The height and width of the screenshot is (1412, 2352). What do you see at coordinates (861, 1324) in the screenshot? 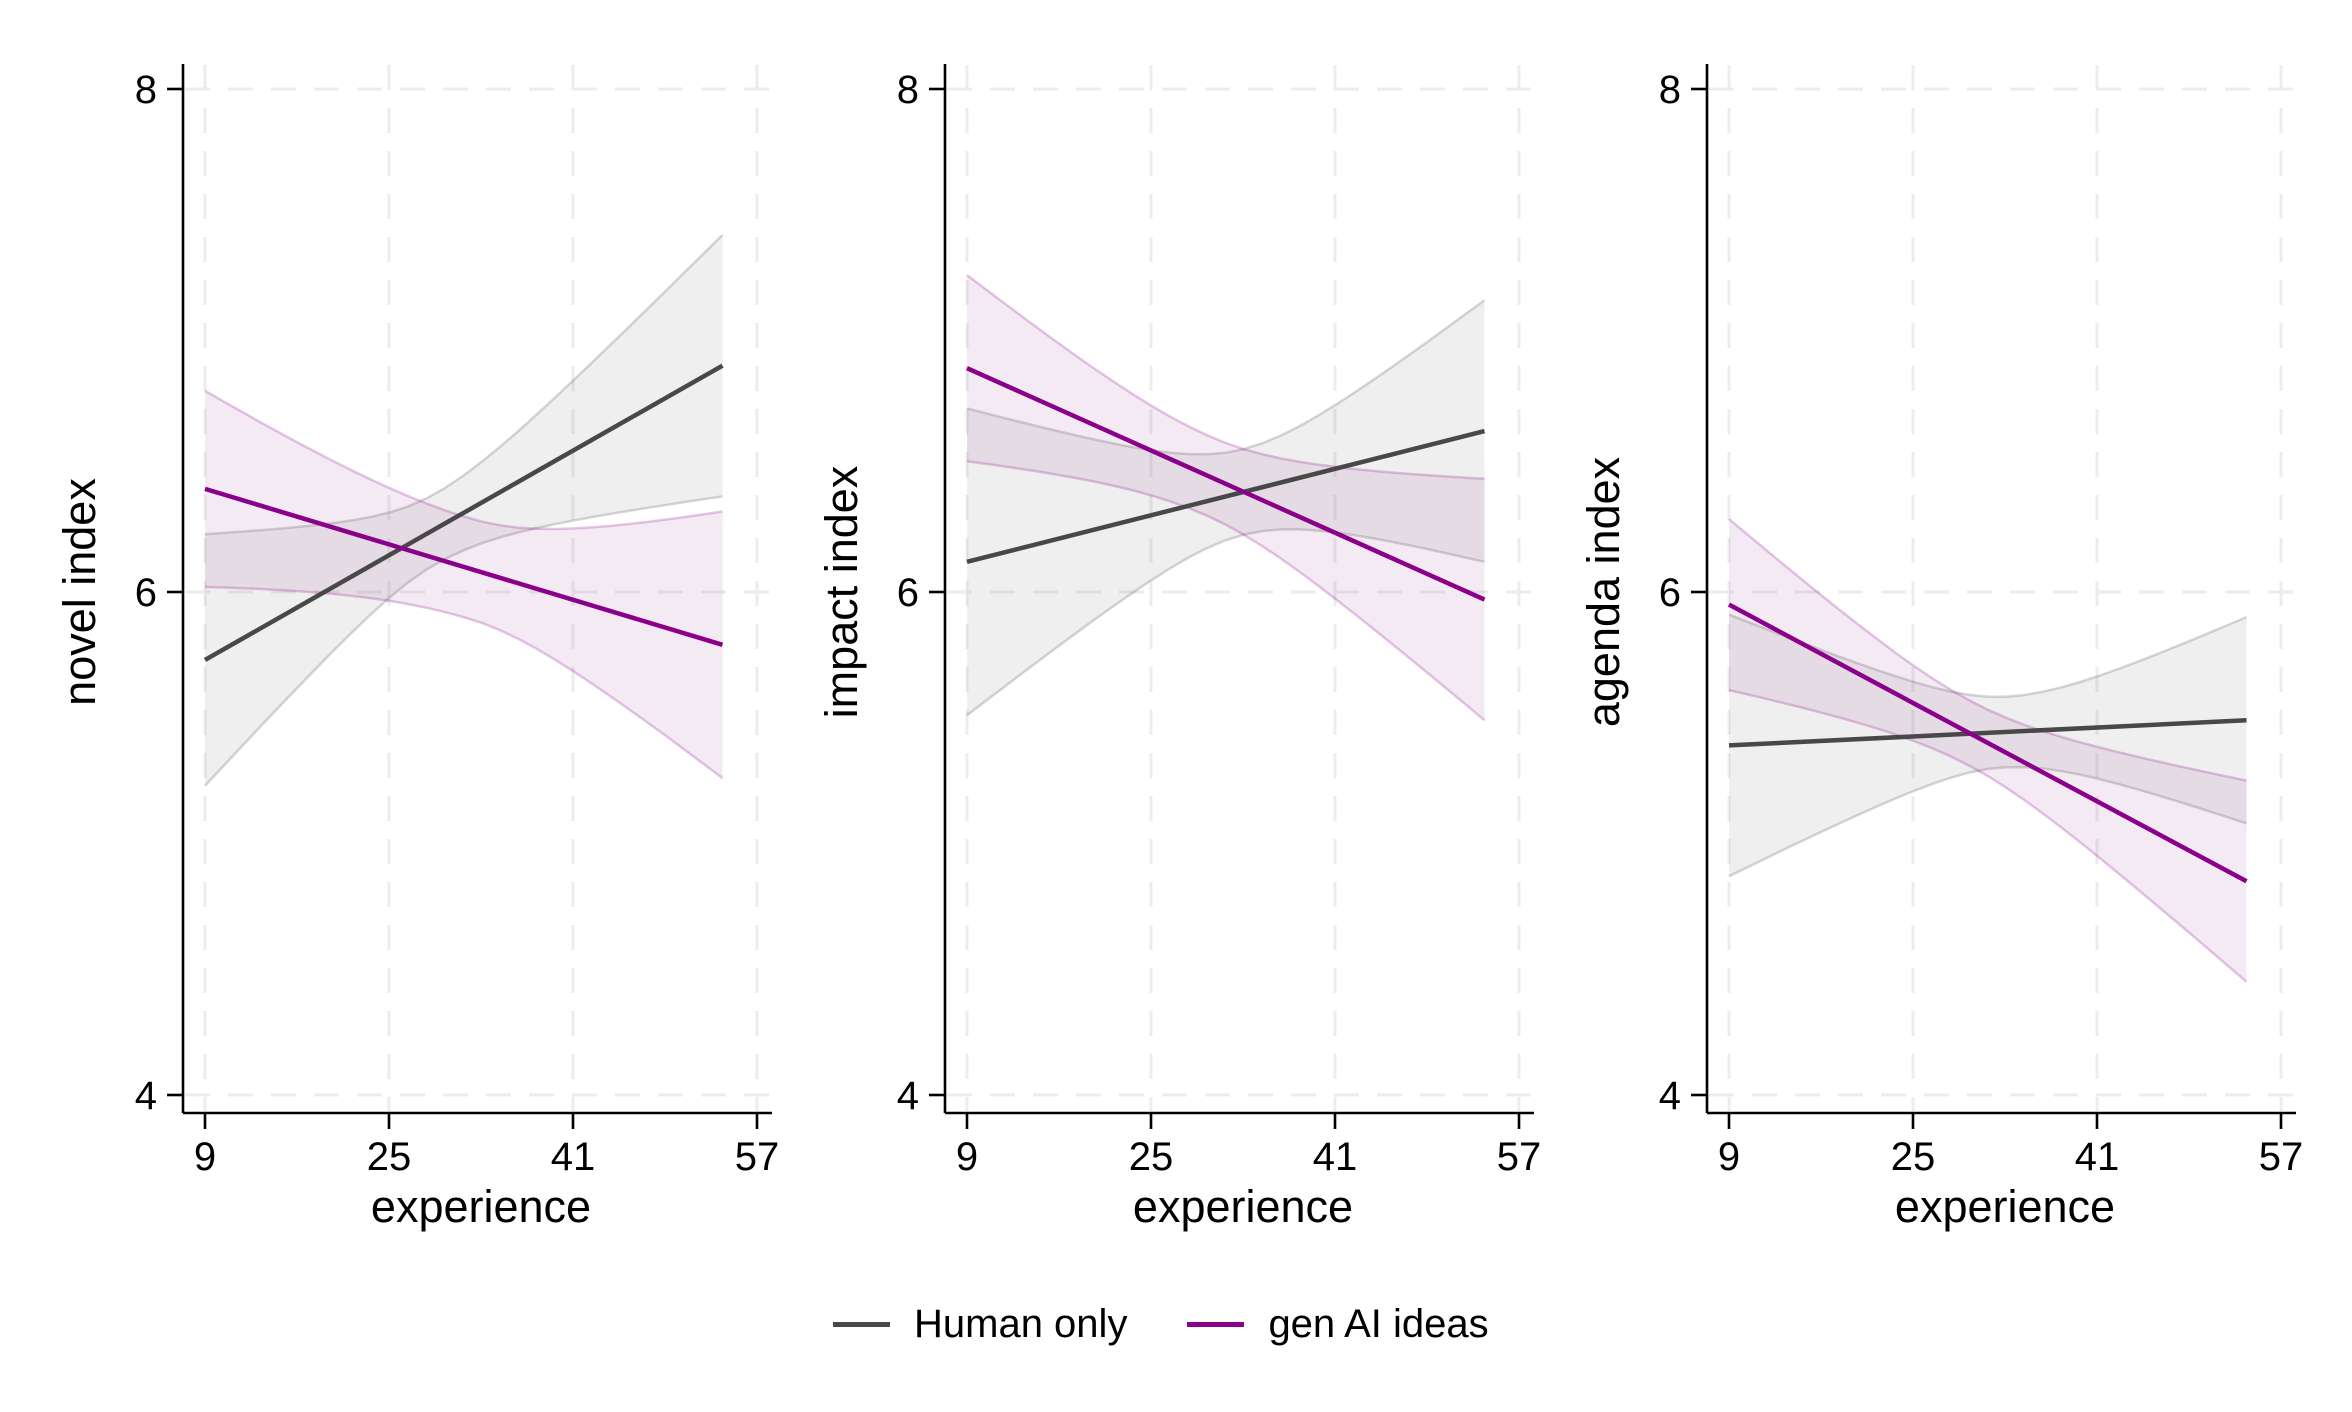
I see `human-only-line-swatch` at bounding box center [861, 1324].